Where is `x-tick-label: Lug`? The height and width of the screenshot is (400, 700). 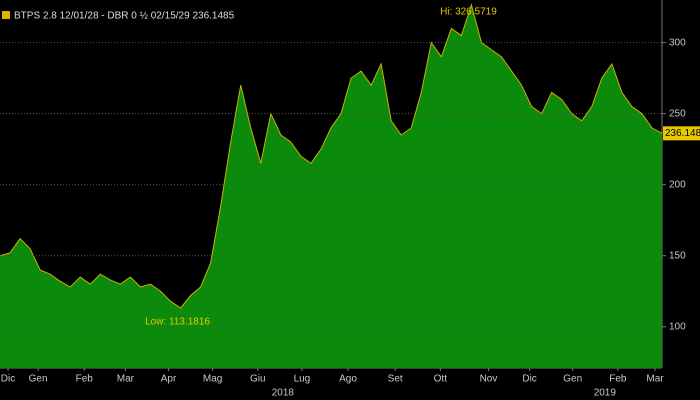 x-tick-label: Lug is located at coordinates (302, 379).